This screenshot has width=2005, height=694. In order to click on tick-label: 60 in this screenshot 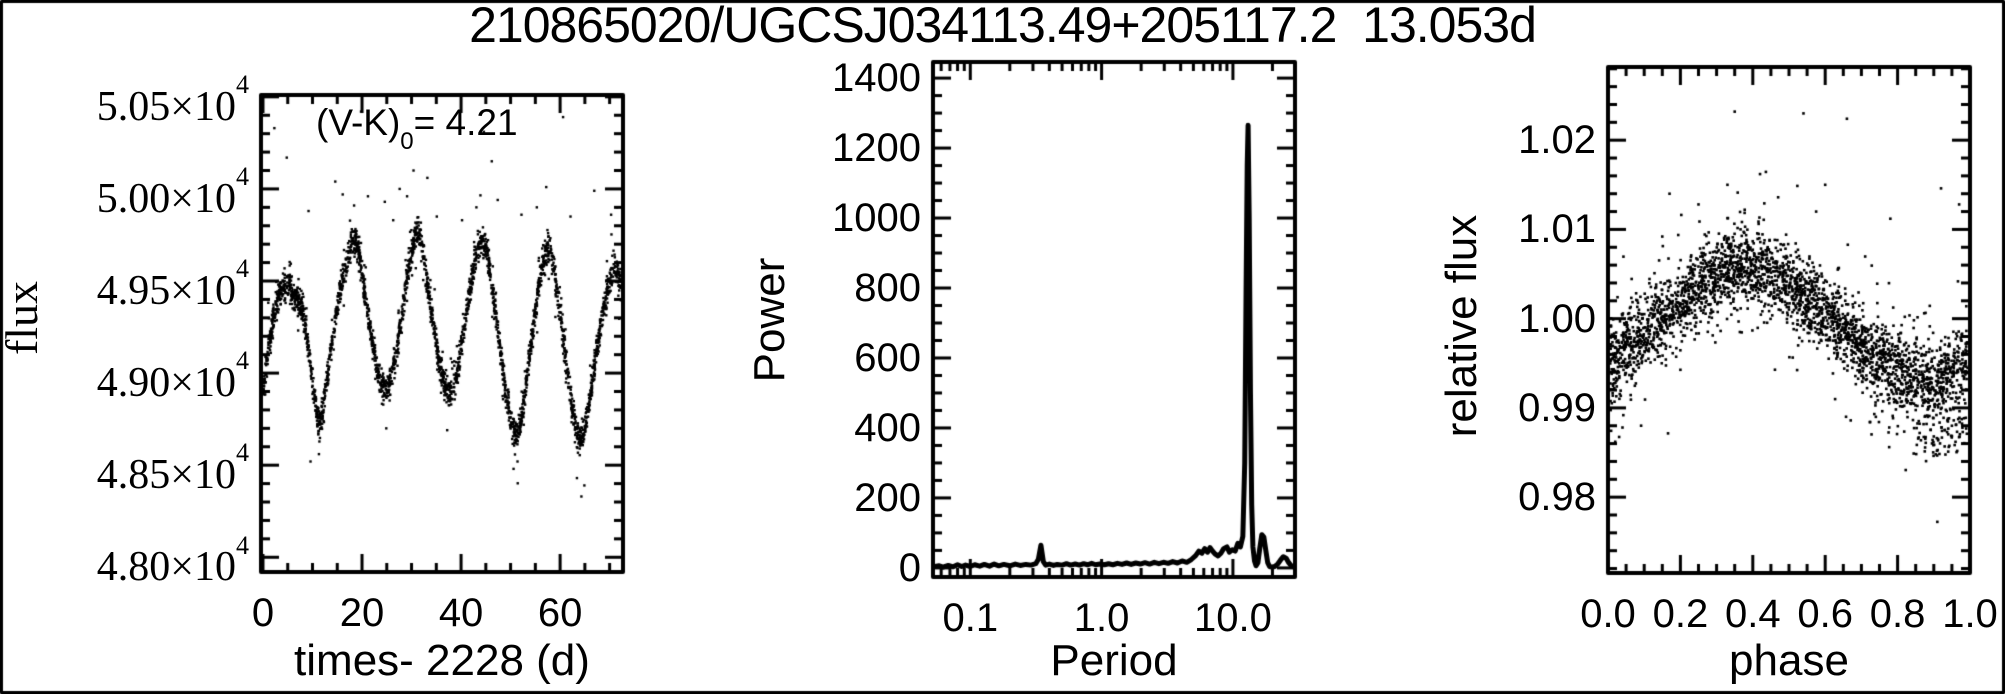, I will do `click(560, 613)`.